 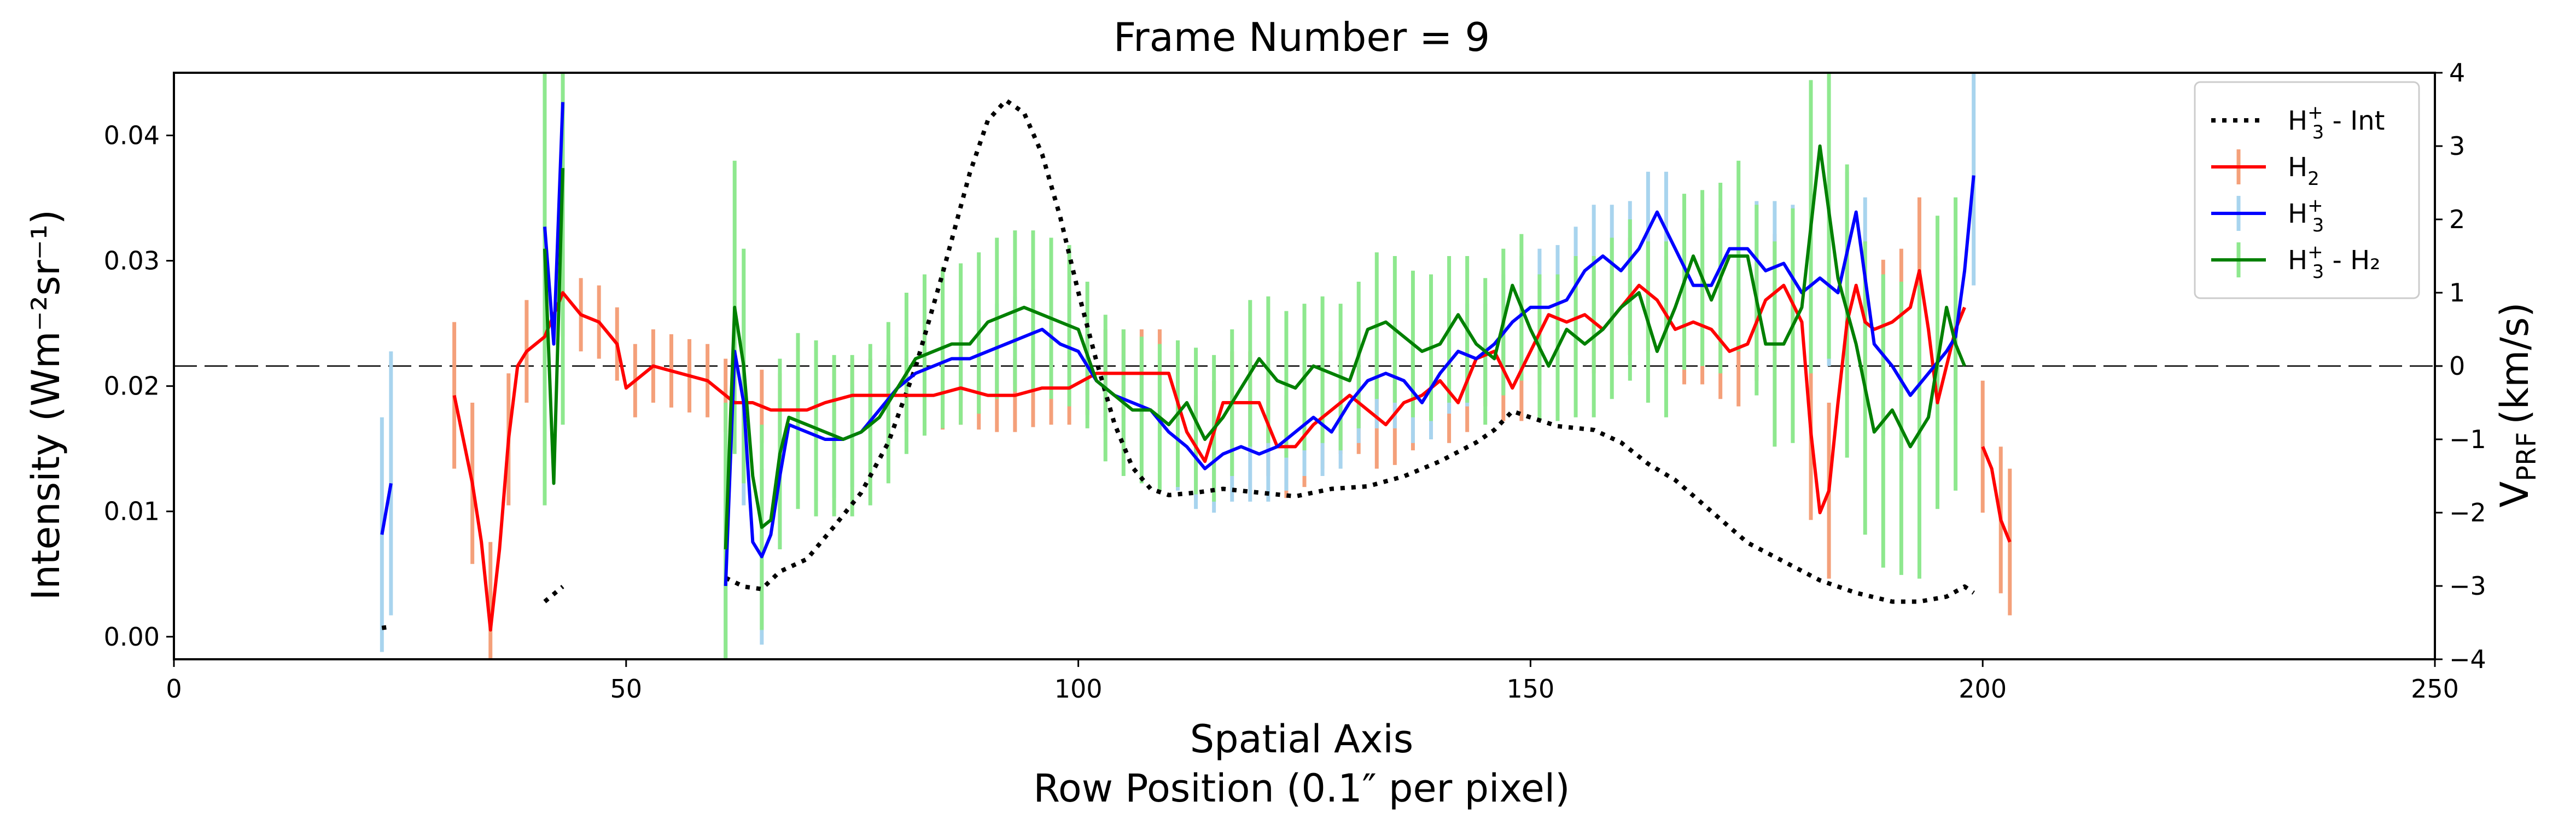 What do you see at coordinates (627, 689) in the screenshot?
I see `x-tick-label: 50` at bounding box center [627, 689].